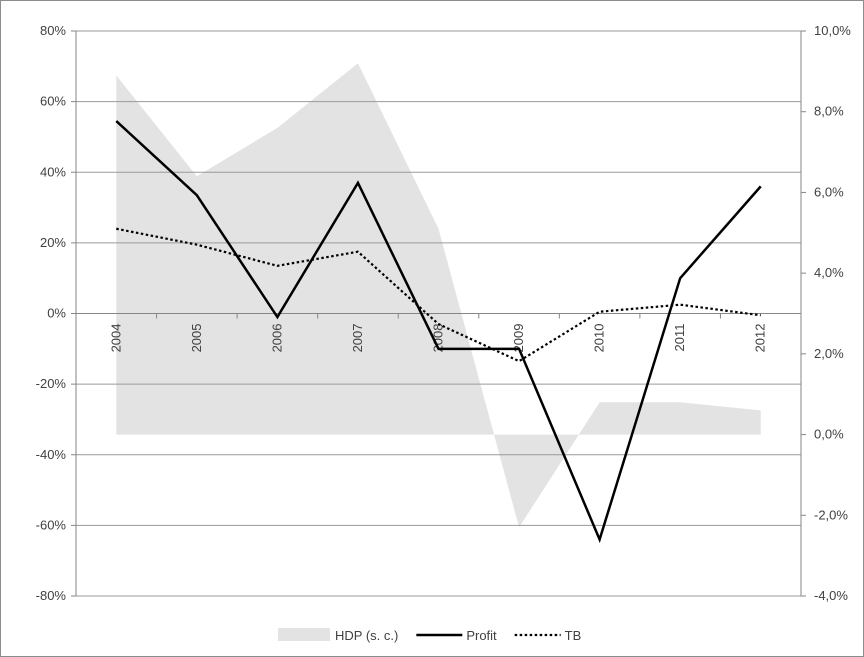 The width and height of the screenshot is (864, 657). Describe the element at coordinates (196, 338) in the screenshot. I see `x-tick-label: 2005` at that location.